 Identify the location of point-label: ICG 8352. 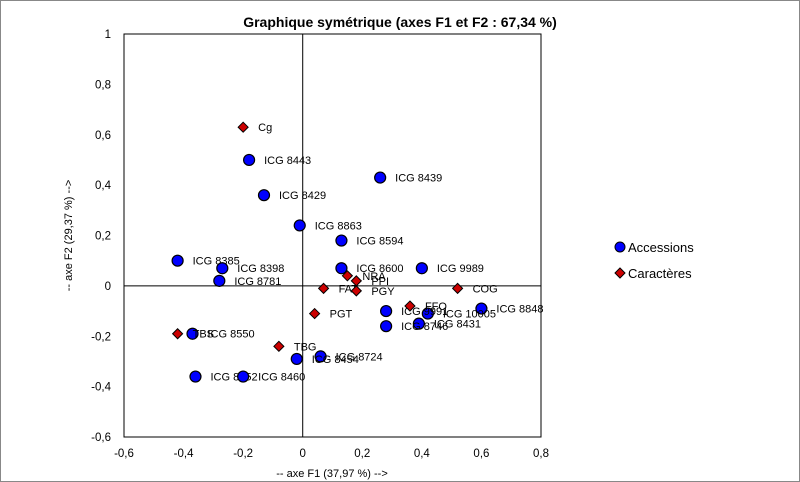
(233, 378).